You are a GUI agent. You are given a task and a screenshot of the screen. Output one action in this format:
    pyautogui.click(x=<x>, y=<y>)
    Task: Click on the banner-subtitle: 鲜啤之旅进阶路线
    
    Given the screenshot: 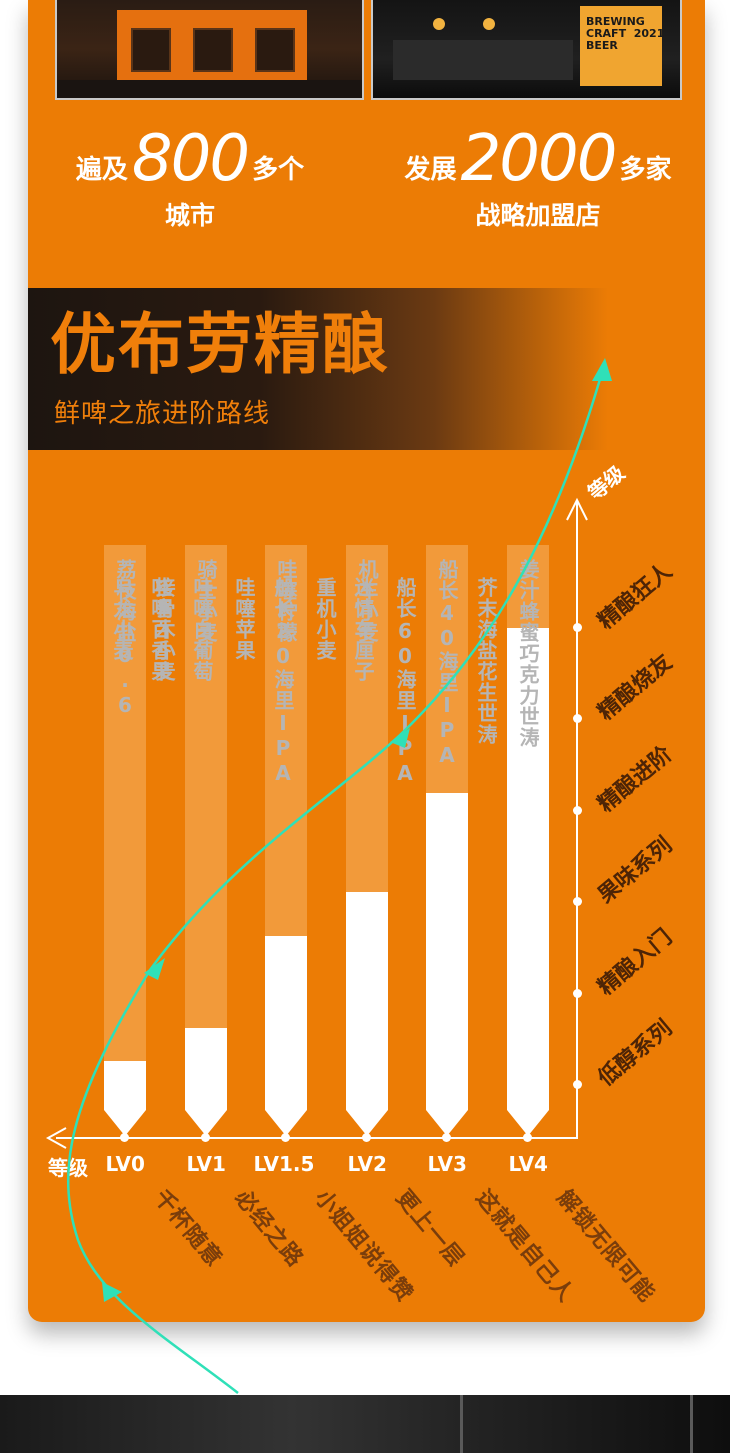 What is the action you would take?
    pyautogui.click(x=162, y=414)
    